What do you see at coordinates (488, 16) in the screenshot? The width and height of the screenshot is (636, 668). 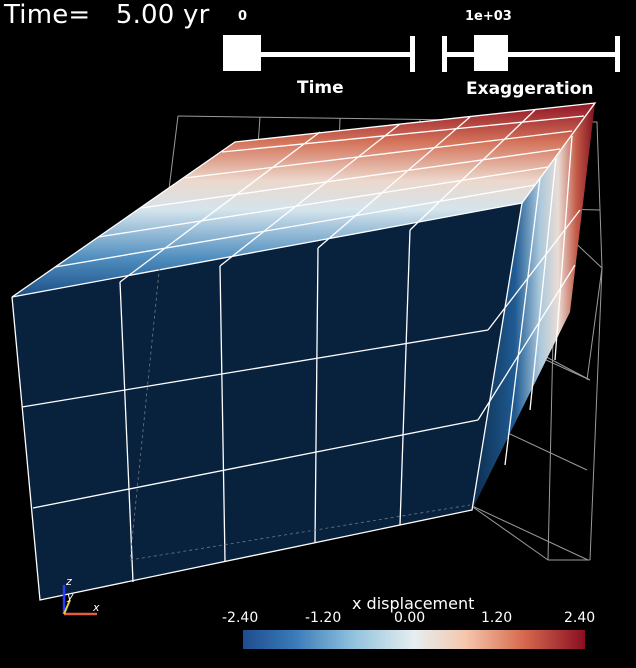 I see `exaggeration-slider-value: 1e+03` at bounding box center [488, 16].